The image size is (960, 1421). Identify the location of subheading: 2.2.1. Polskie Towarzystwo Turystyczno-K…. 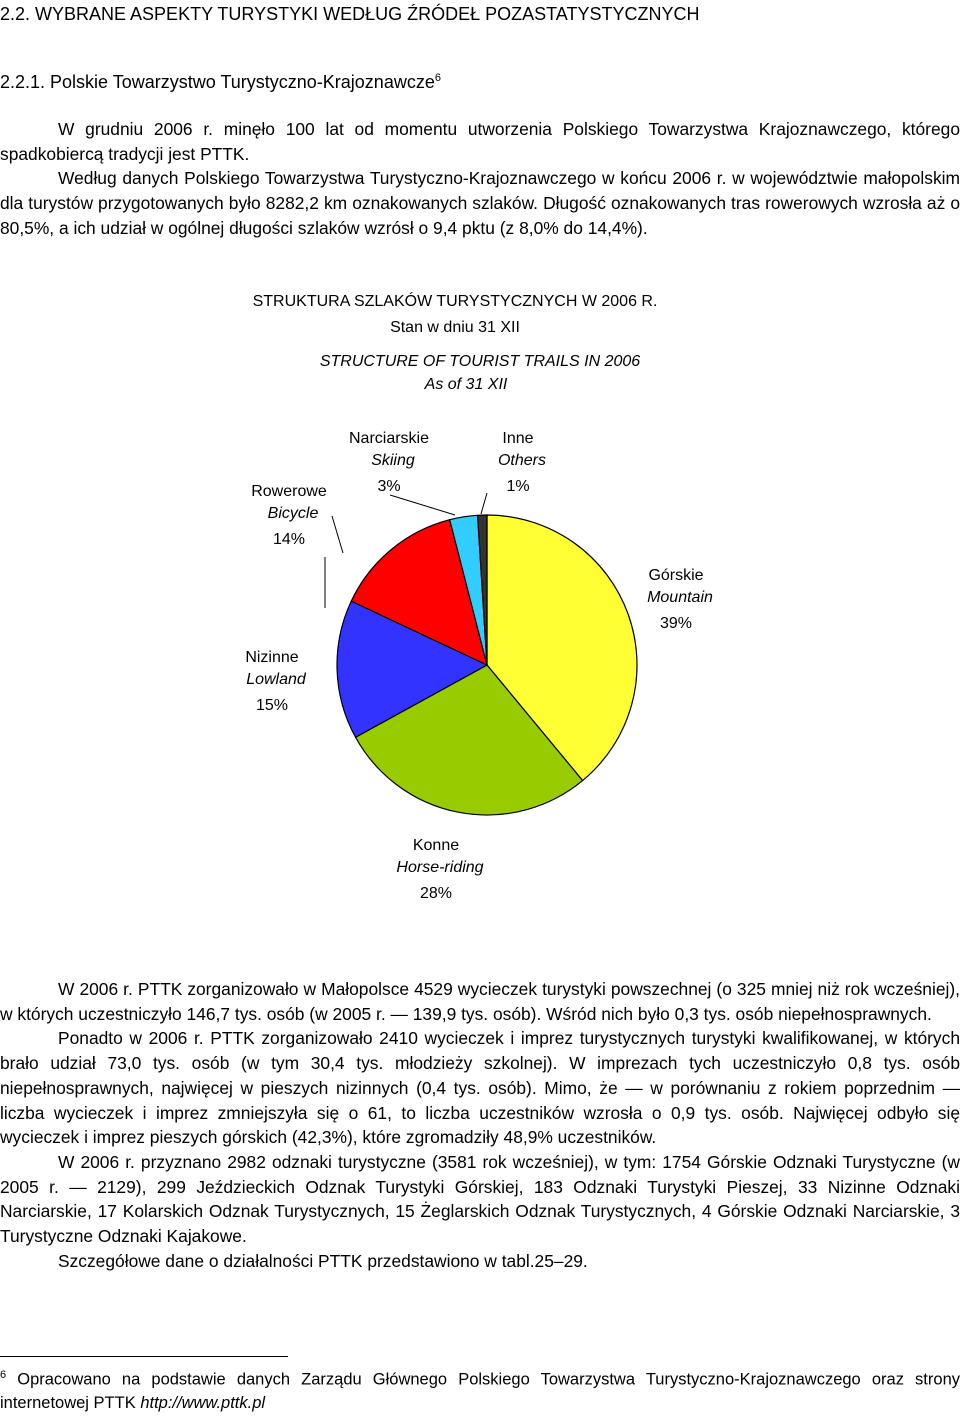
(220, 82).